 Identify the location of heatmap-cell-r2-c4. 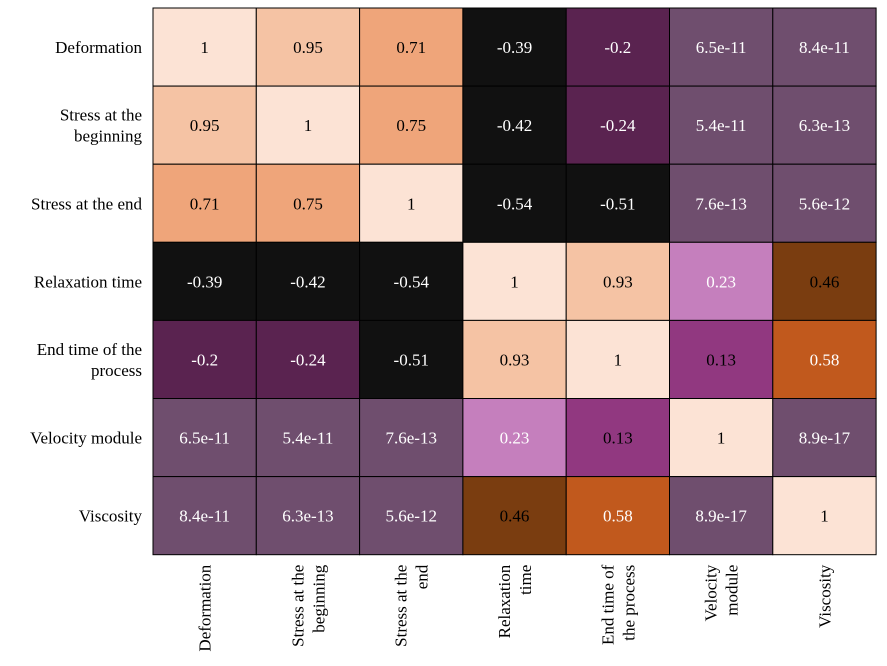
(618, 203).